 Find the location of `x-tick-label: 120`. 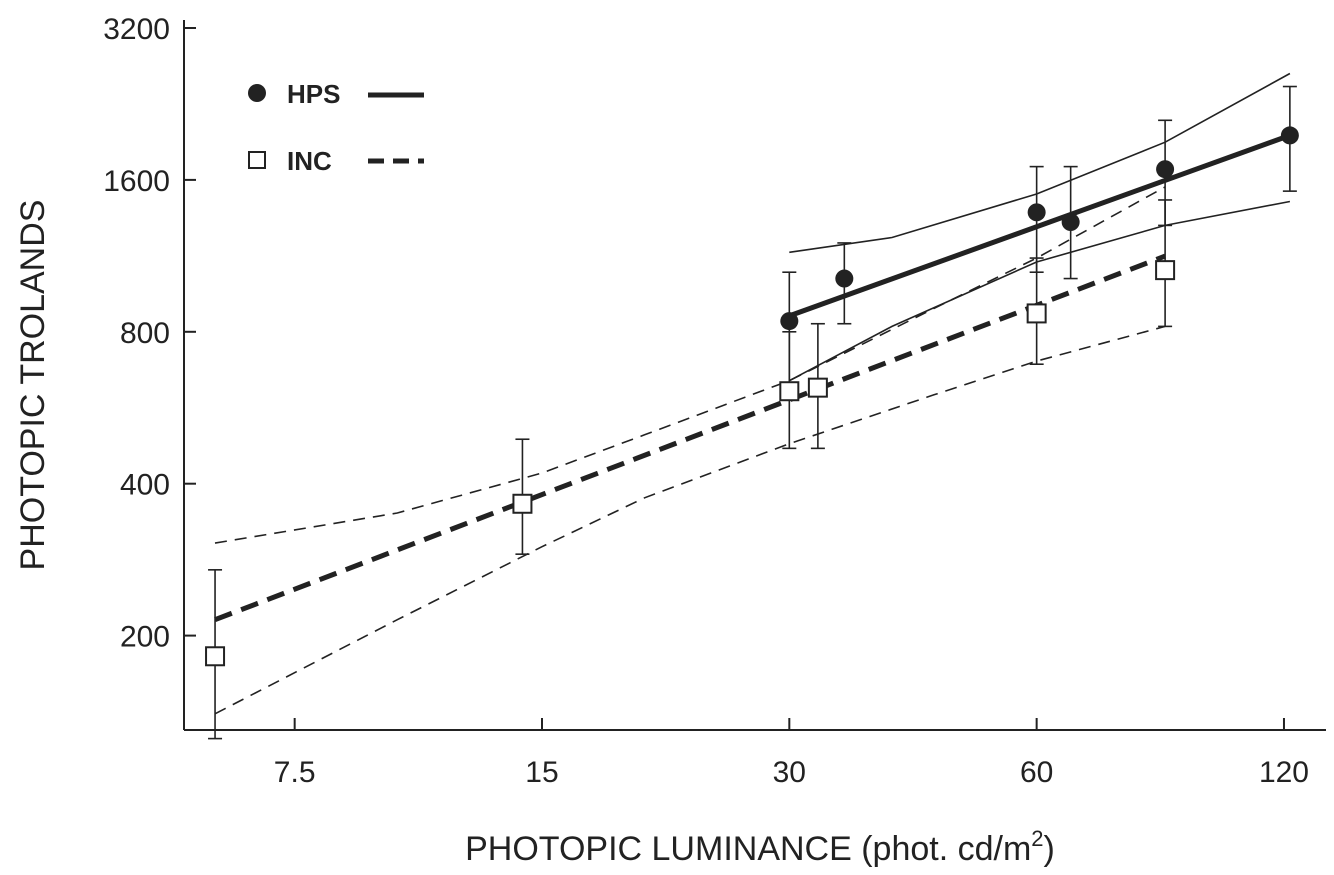

x-tick-label: 120 is located at coordinates (1284, 772).